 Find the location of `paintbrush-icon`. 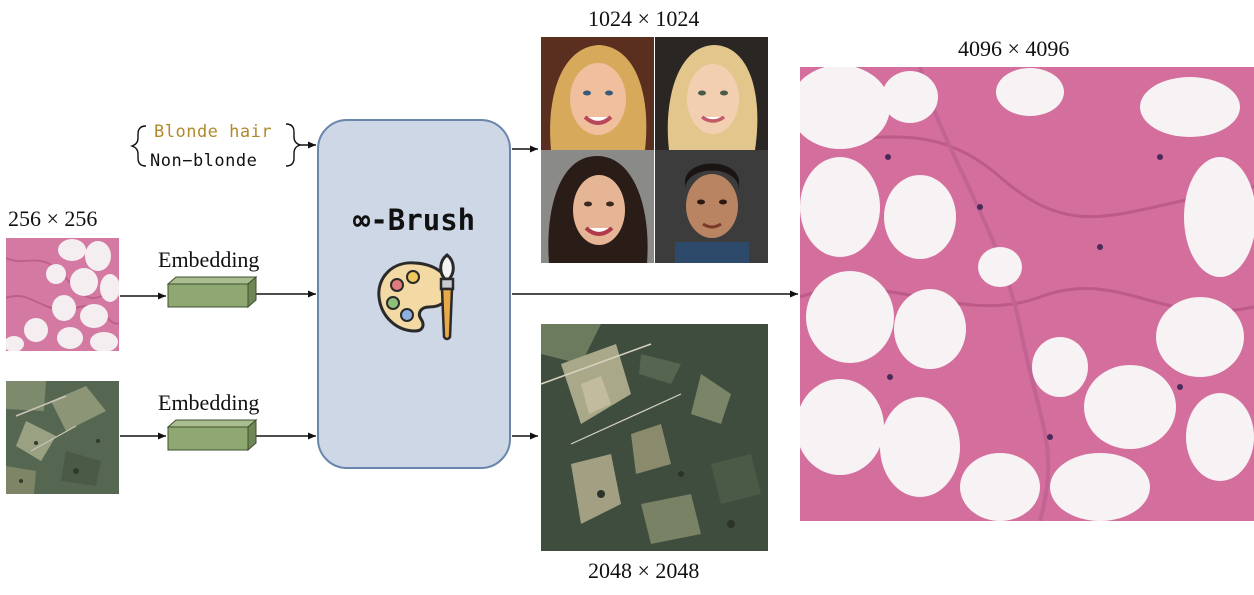

paintbrush-icon is located at coordinates (447, 297).